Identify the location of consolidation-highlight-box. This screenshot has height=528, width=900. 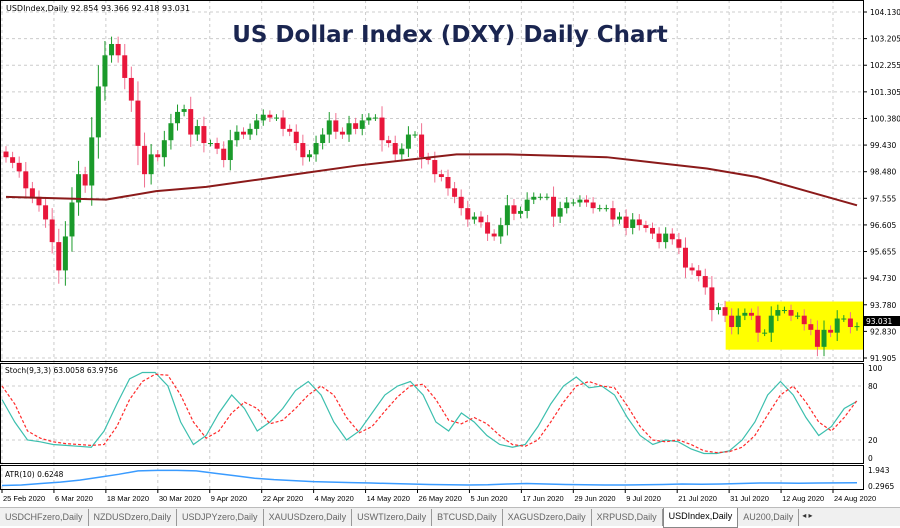
(794, 325).